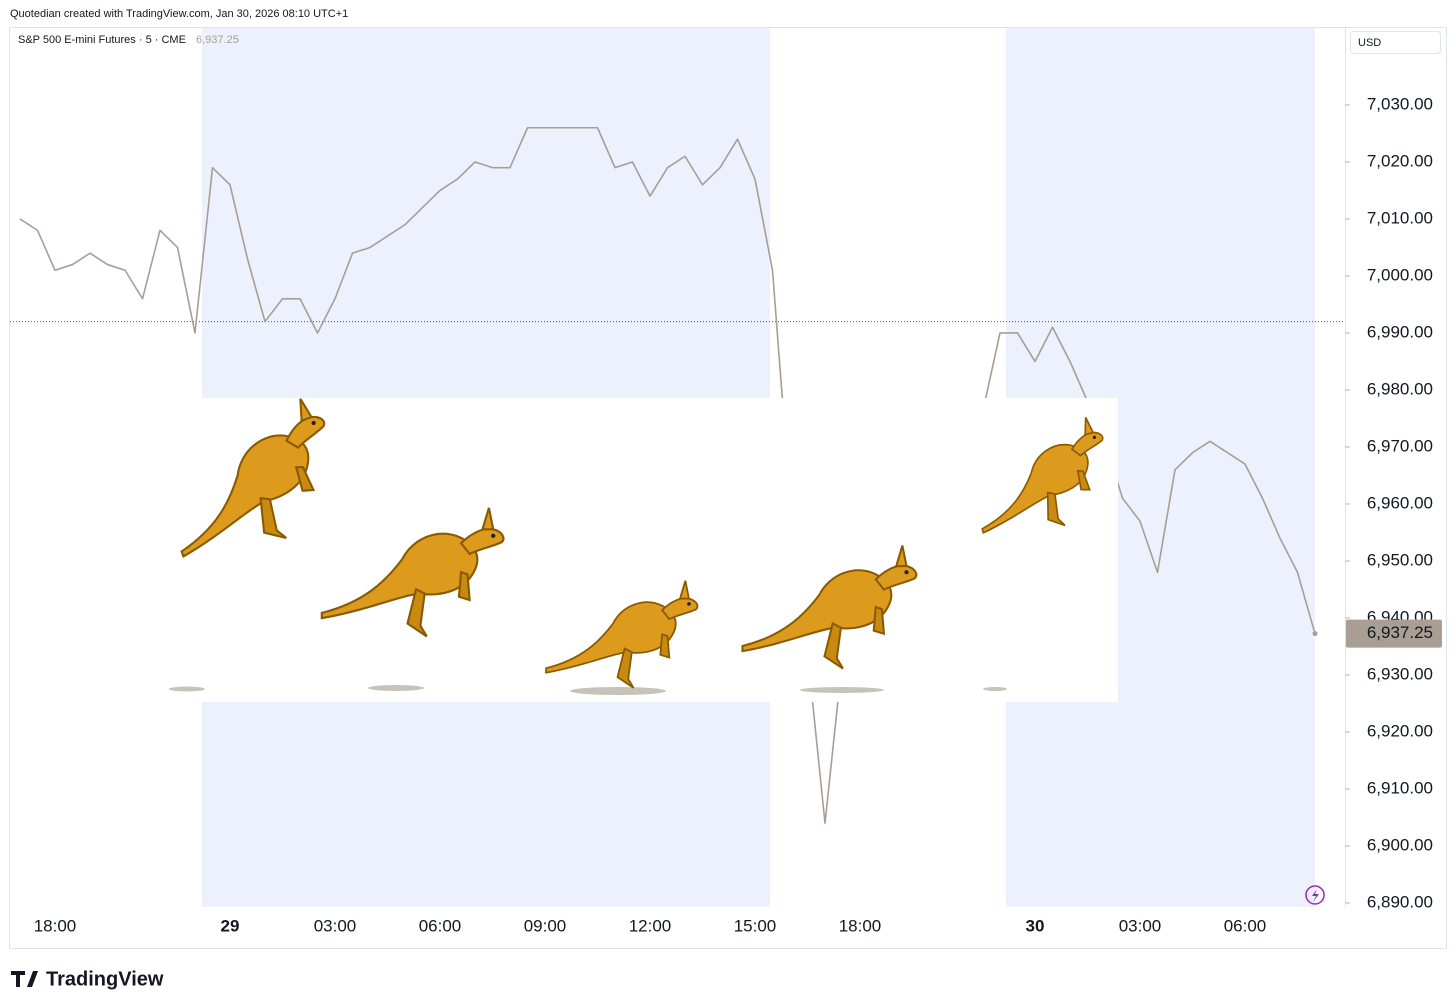 The image size is (1456, 1008). Describe the element at coordinates (650, 925) in the screenshot. I see `x-tick-label: 12:00` at that location.